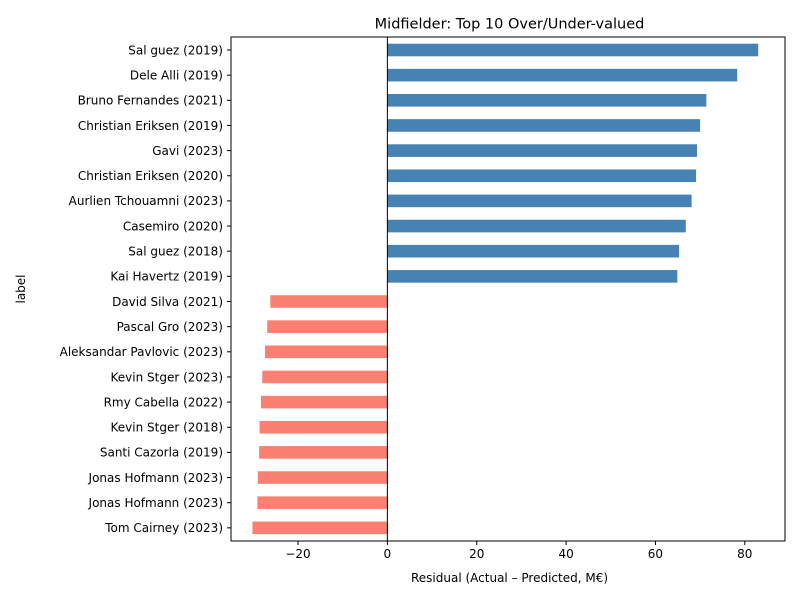 The image size is (800, 600). What do you see at coordinates (176, 75) in the screenshot?
I see `y-tick-label: Dele Alli (2019)` at bounding box center [176, 75].